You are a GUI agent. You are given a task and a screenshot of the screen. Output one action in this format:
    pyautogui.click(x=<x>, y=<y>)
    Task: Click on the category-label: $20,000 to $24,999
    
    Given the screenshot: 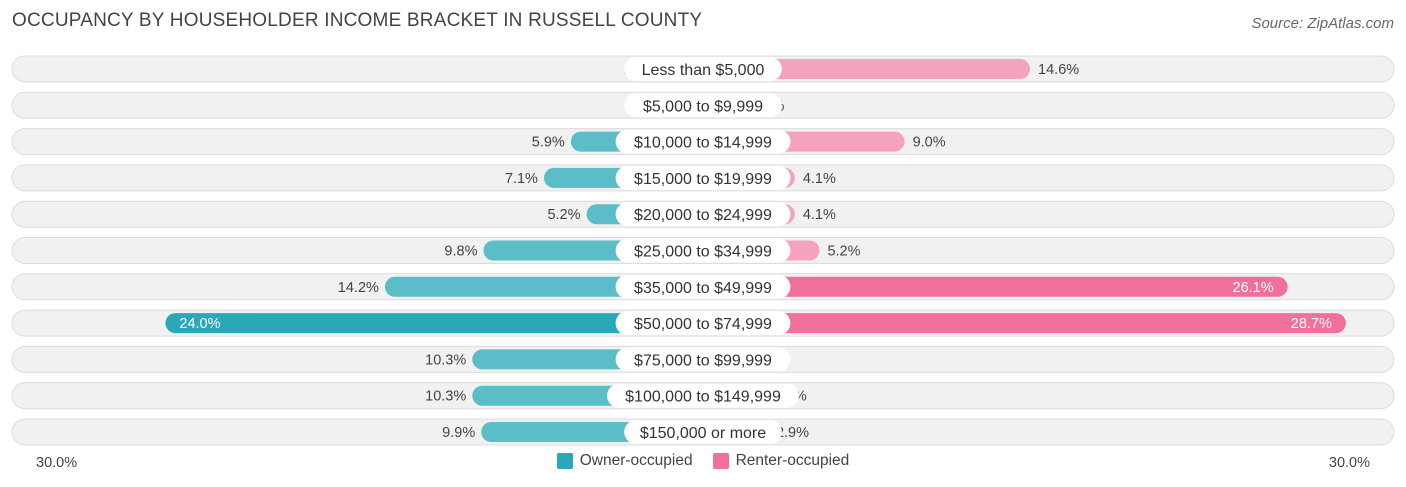 What is the action you would take?
    pyautogui.click(x=703, y=215)
    